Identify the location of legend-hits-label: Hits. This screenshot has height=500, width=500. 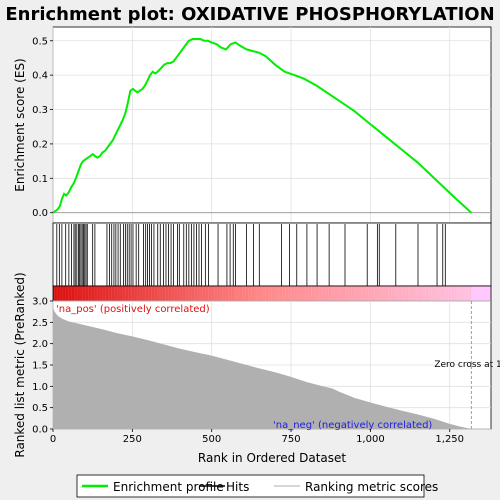
(237, 487).